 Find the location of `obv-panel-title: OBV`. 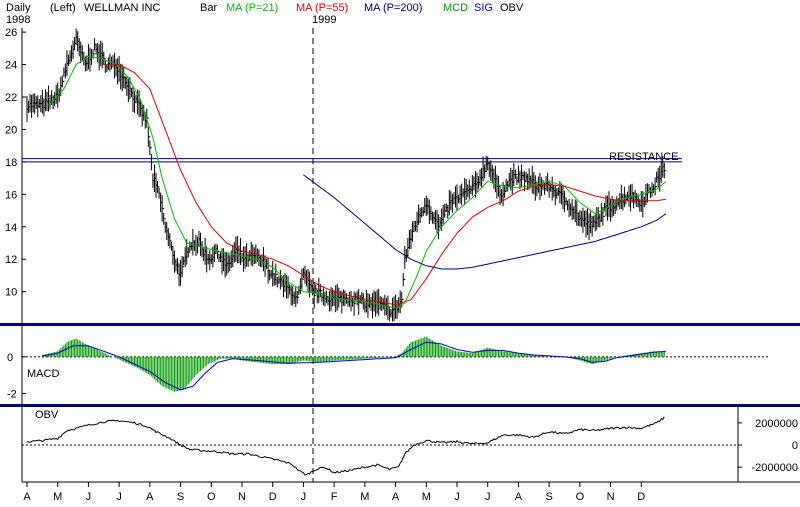

obv-panel-title: OBV is located at coordinates (47, 415).